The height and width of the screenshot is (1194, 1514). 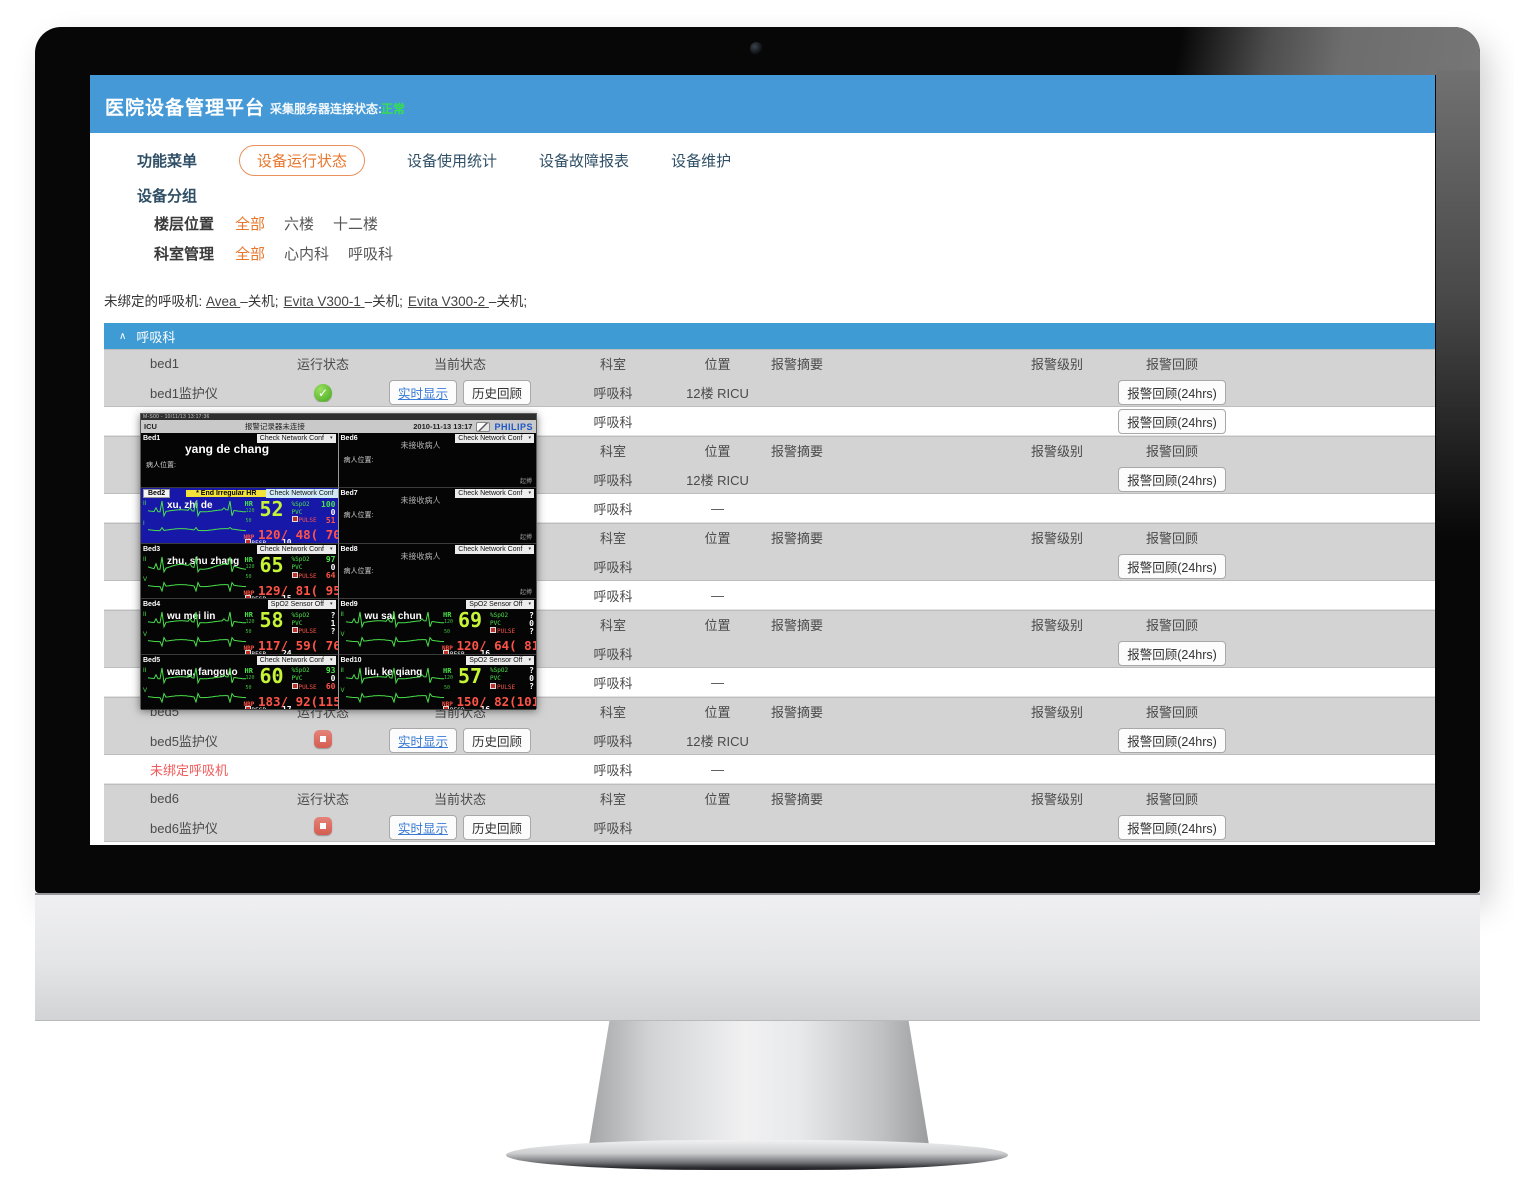 What do you see at coordinates (448, 301) in the screenshot?
I see `unbound-vent-link: Evita V300-2` at bounding box center [448, 301].